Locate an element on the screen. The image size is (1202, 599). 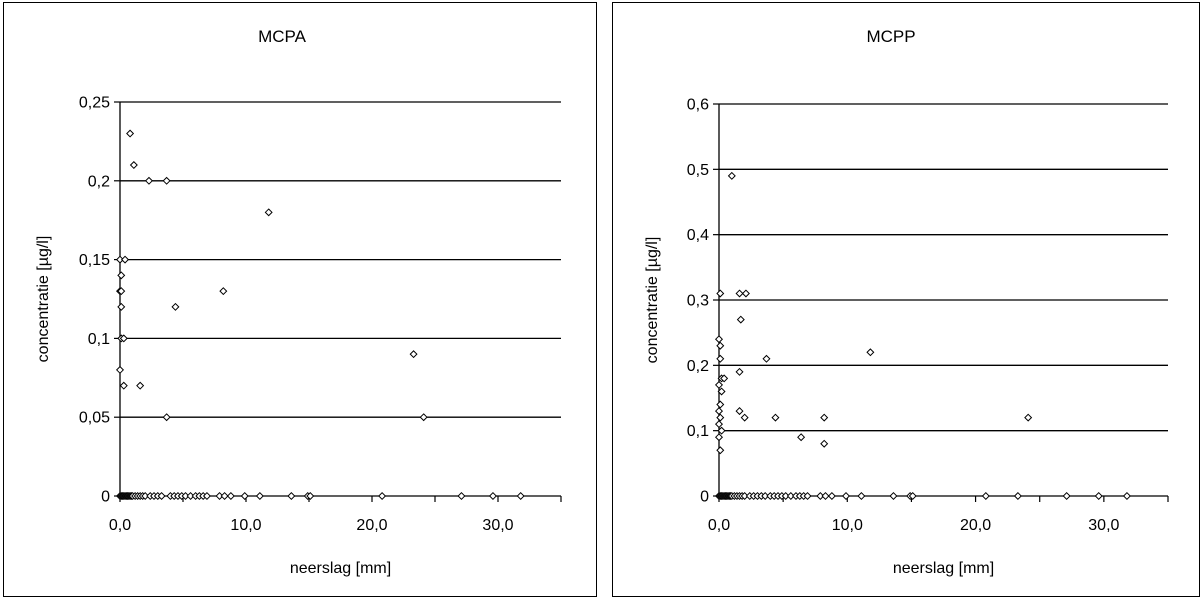
y-tick-label-1: 0,1 is located at coordinates (698, 431).